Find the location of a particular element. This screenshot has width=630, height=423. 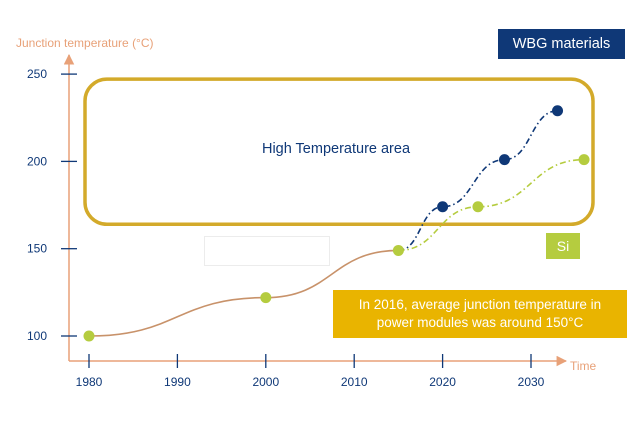

wbg-materials-legend: WBG materials is located at coordinates (561, 44).